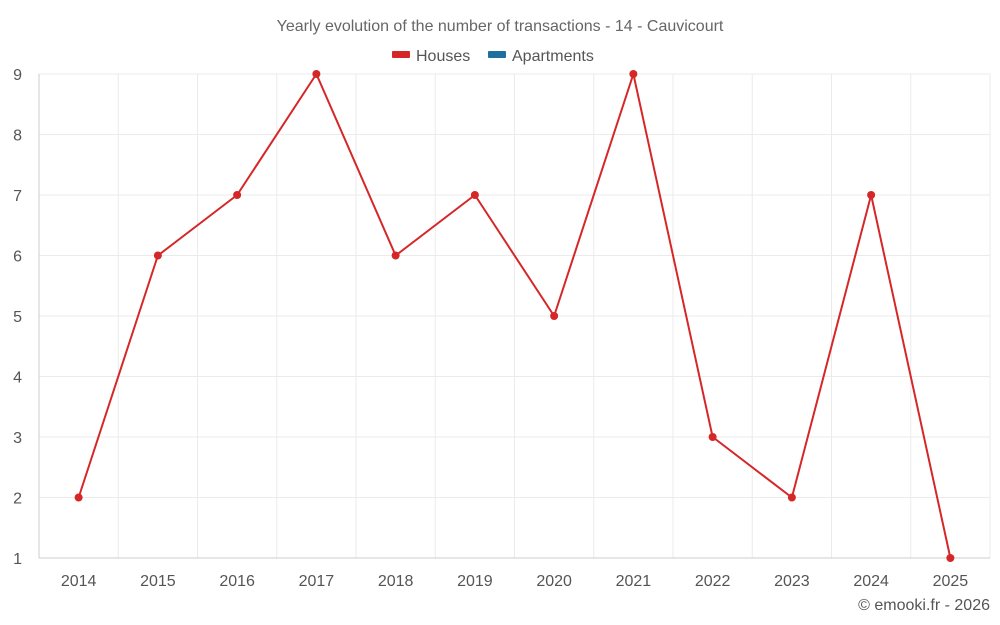 This screenshot has height=625, width=1000. I want to click on y-tick-label: 6, so click(17, 257).